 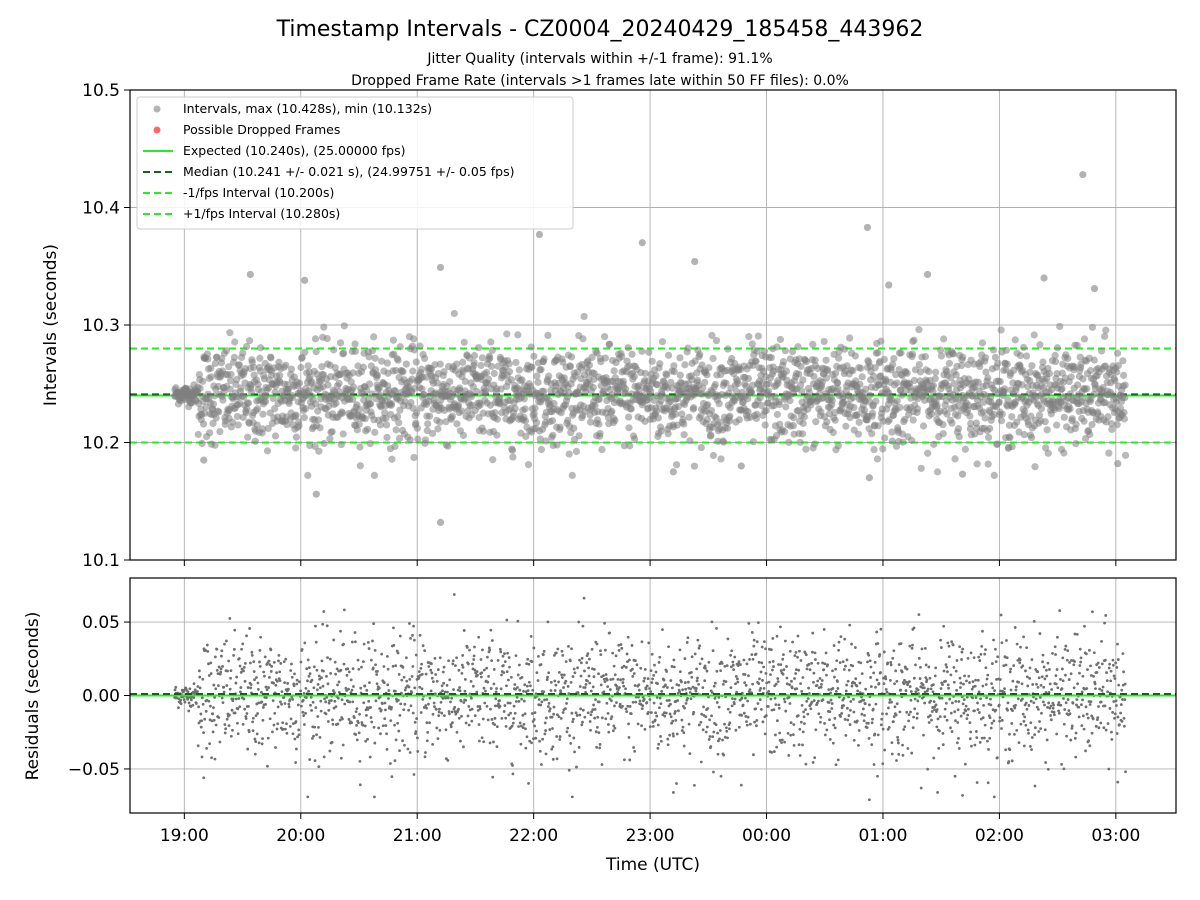 What do you see at coordinates (261, 129) in the screenshot?
I see `legend-label-dropped: Possible Dropped Frames` at bounding box center [261, 129].